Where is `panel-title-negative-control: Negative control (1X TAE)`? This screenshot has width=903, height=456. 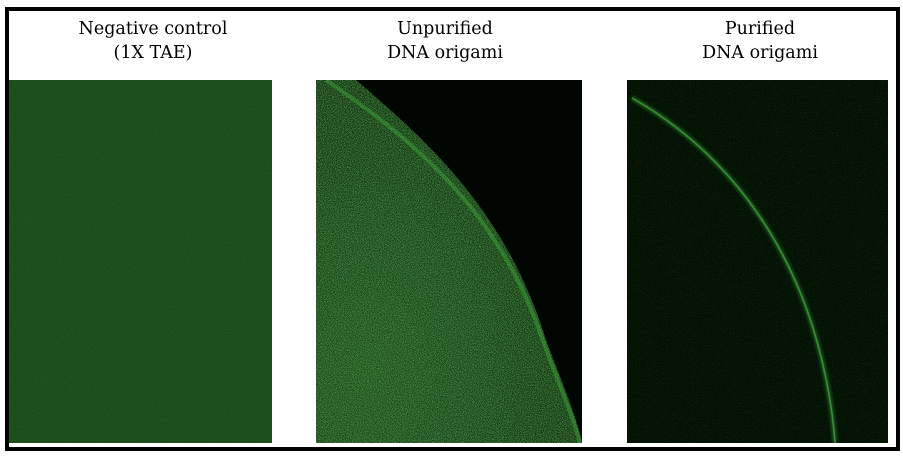 panel-title-negative-control: Negative control (1X TAE) is located at coordinates (153, 41).